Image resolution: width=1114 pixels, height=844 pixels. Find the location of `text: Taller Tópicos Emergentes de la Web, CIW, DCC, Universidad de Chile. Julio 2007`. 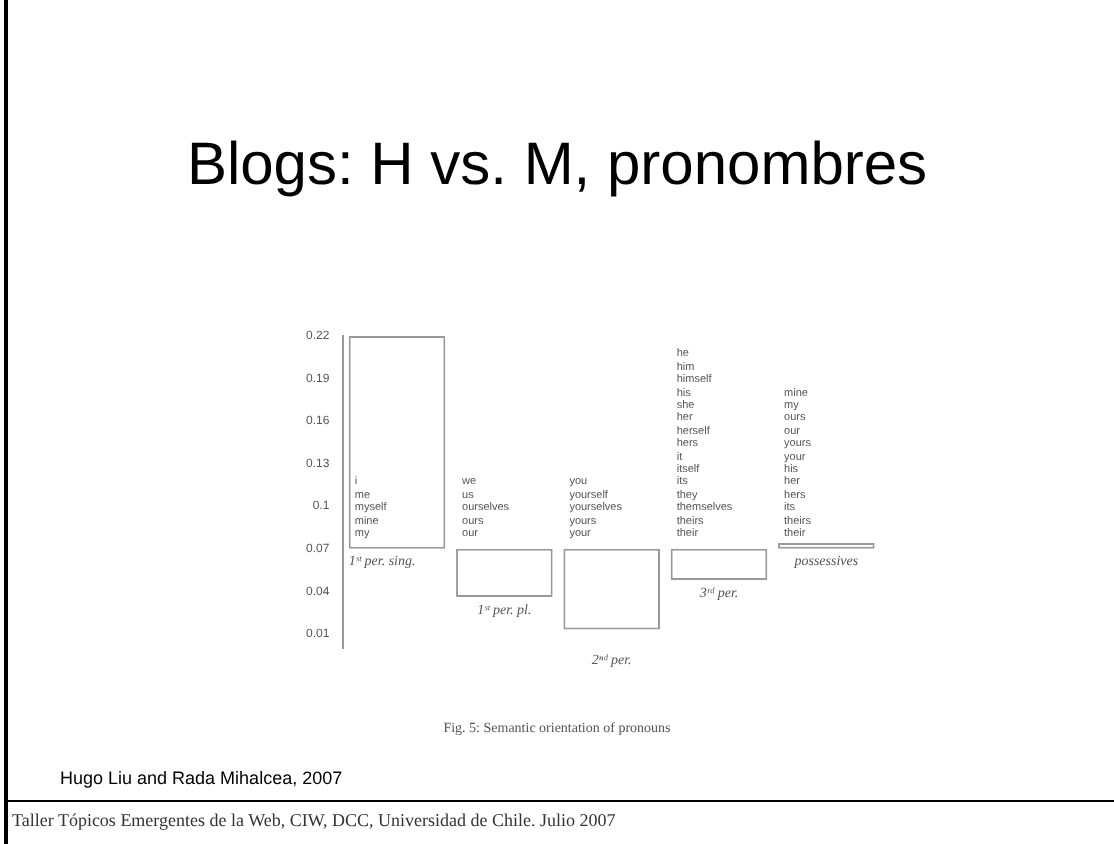

text: Taller Tópicos Emergentes de la Web, CIW, DCC, Universidad de Chile. Julio 2007 is located at coordinates (314, 820).